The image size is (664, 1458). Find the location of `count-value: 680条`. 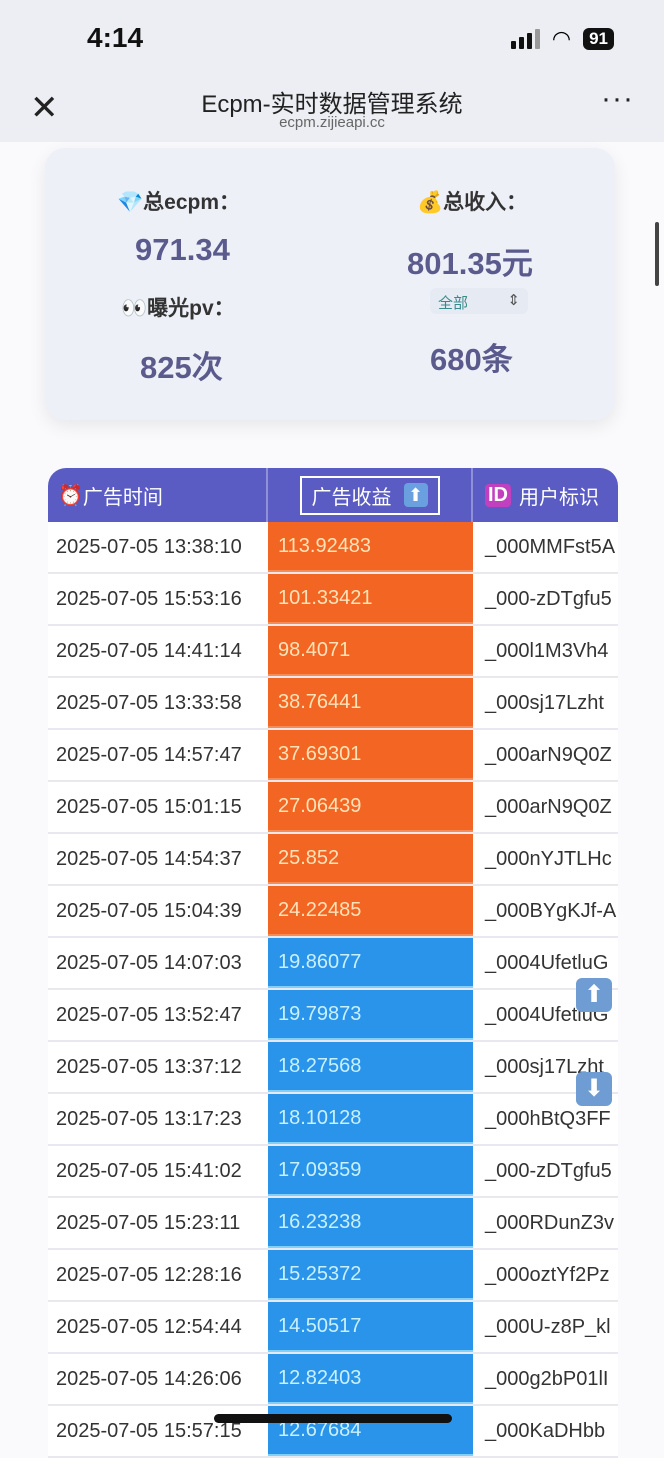

count-value: 680条 is located at coordinates (471, 359).